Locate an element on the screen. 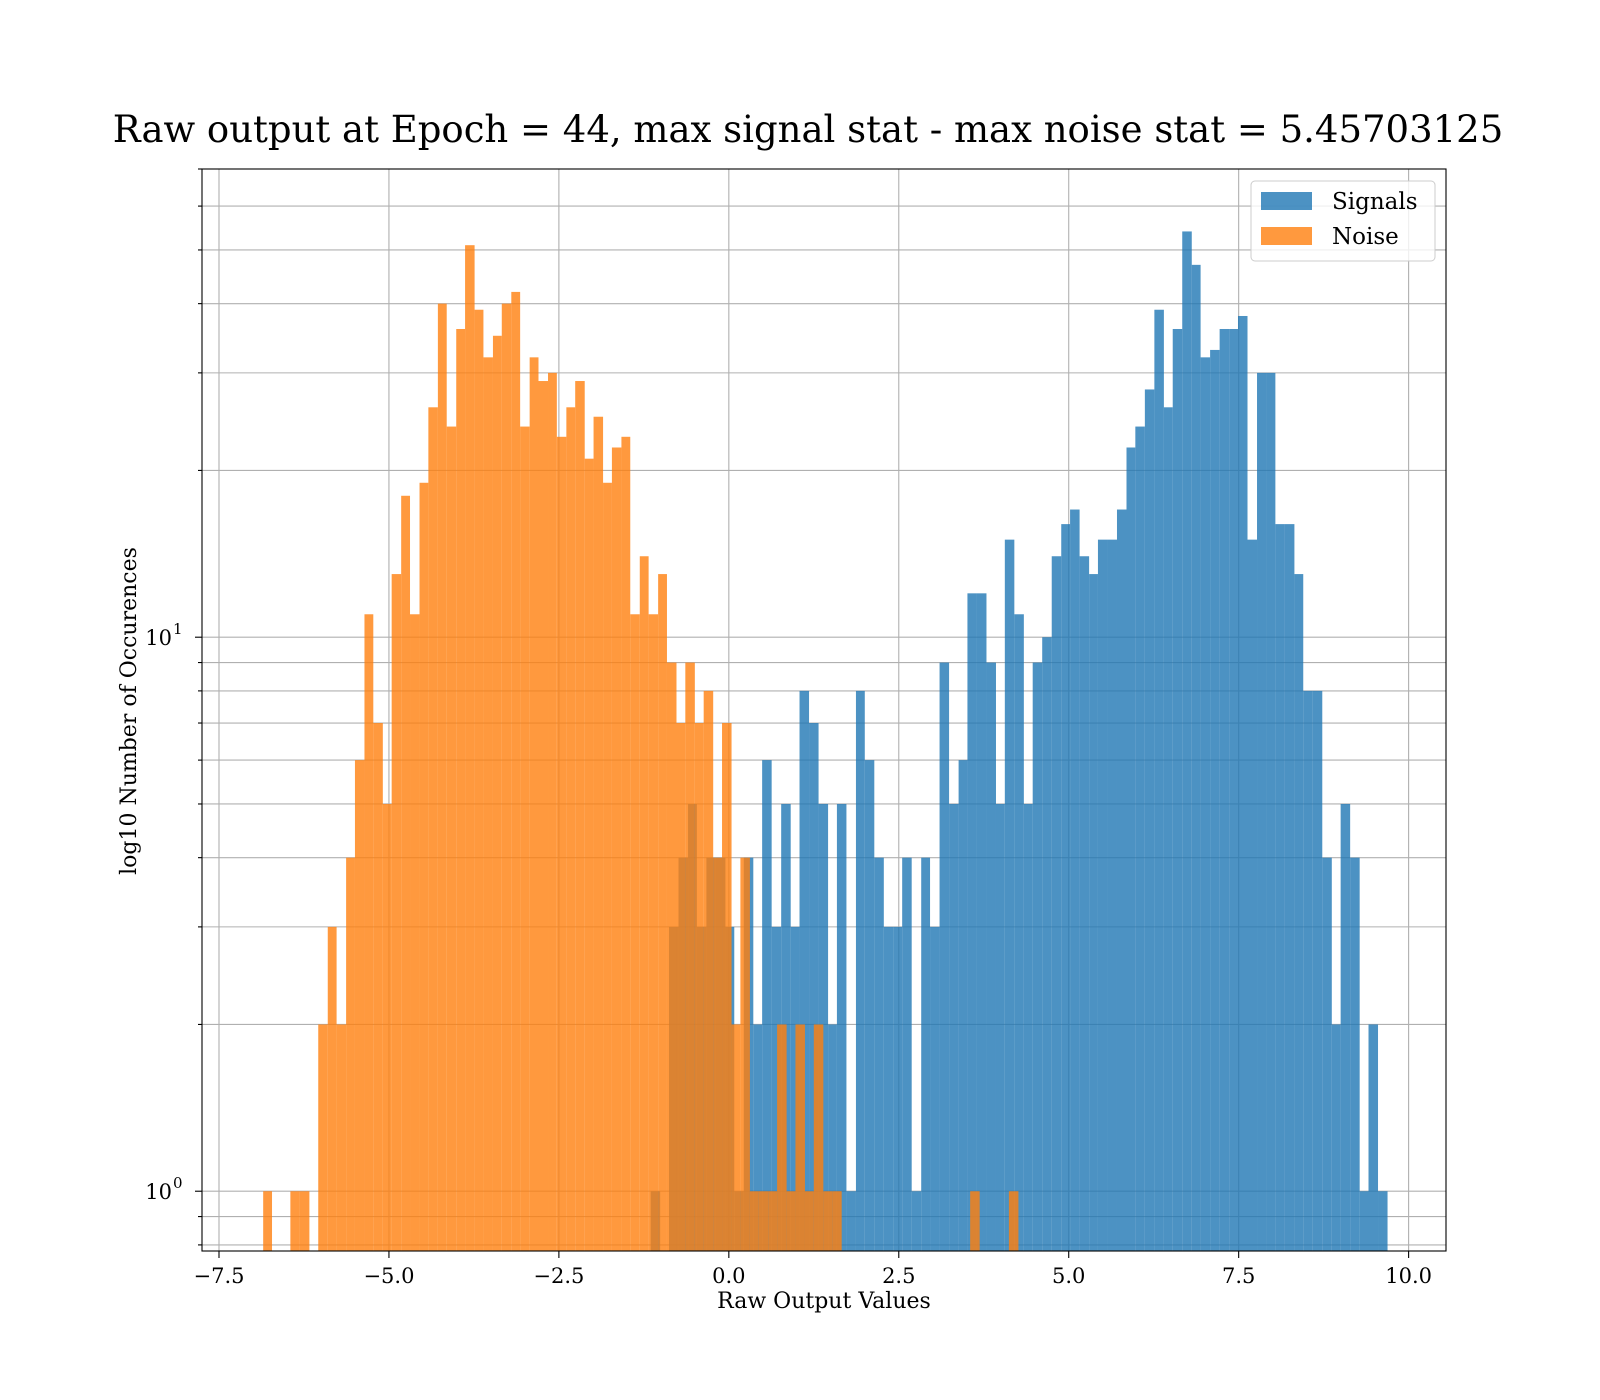 The height and width of the screenshot is (1400, 1600). x-tick-label: 2.5 is located at coordinates (898, 1276).